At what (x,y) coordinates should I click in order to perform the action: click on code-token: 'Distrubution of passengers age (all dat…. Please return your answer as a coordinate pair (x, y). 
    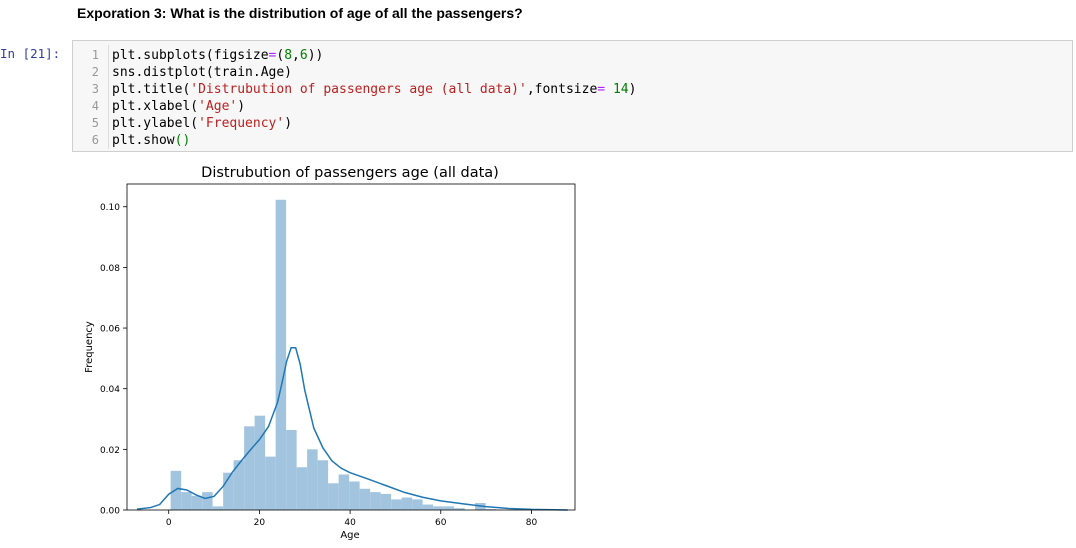
    Looking at the image, I should click on (358, 89).